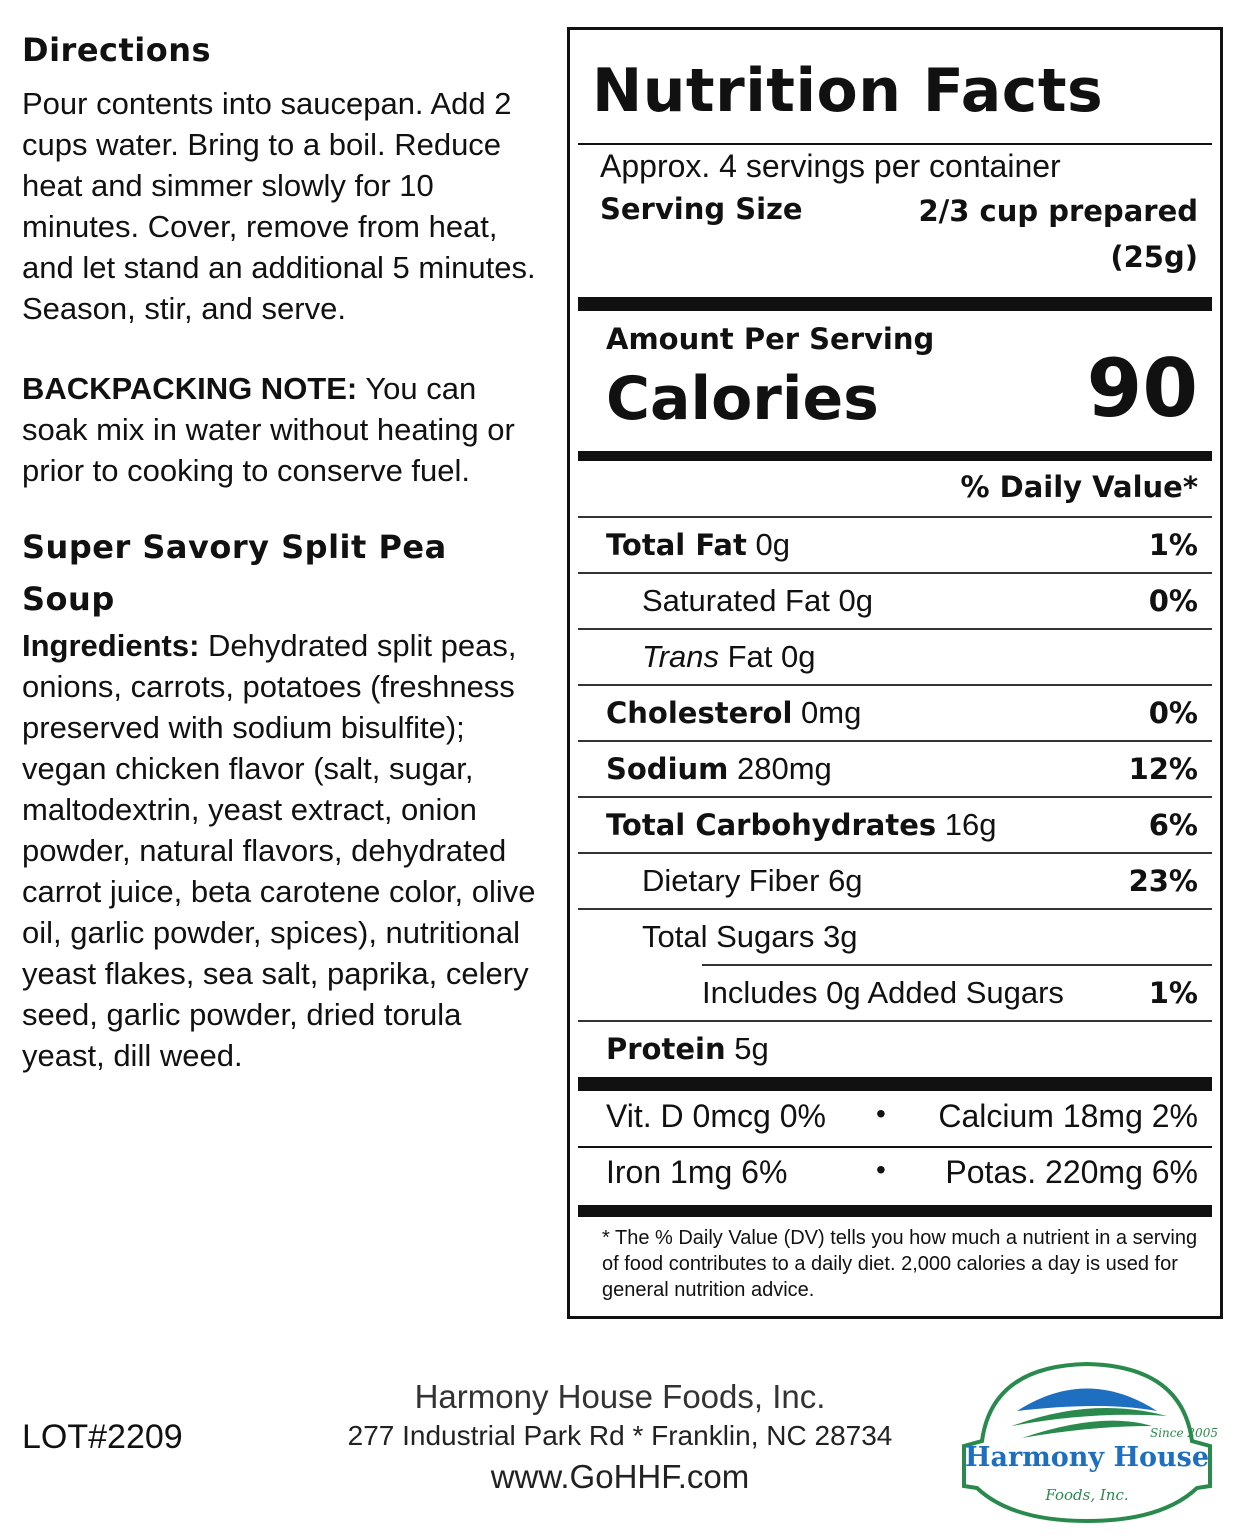 The width and height of the screenshot is (1236, 1538). Describe the element at coordinates (895, 712) in the screenshot. I see `nutrient-row: Cholesterol 0mg 0%` at that location.